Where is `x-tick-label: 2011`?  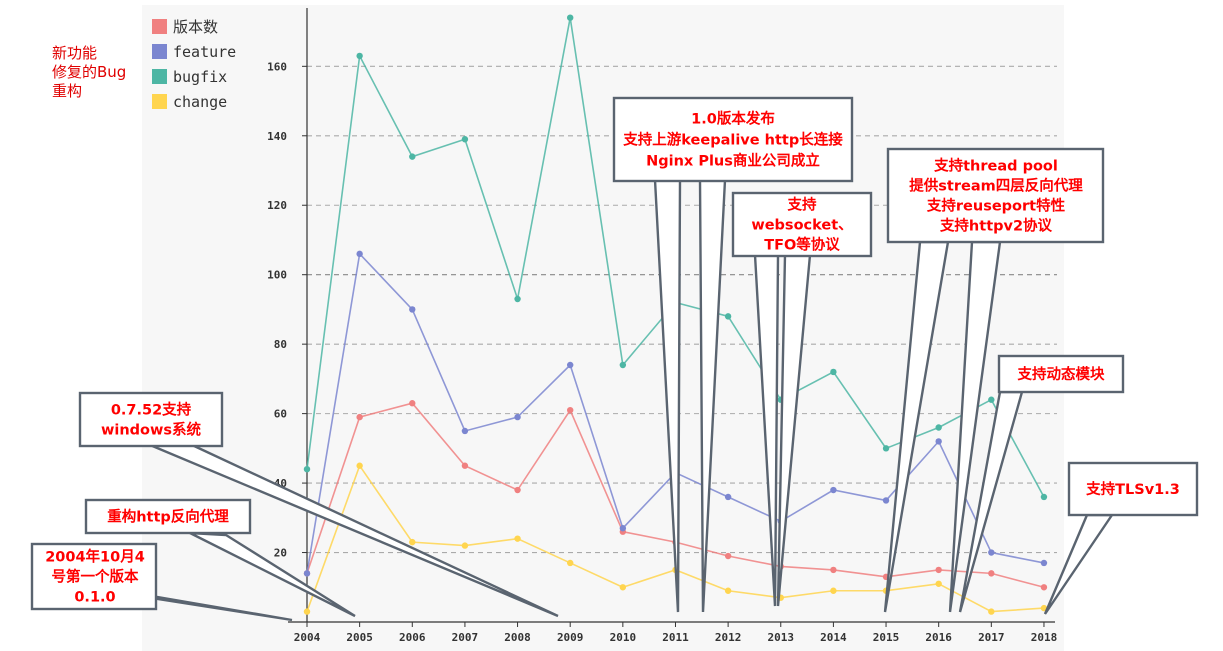
x-tick-label: 2011 is located at coordinates (675, 637).